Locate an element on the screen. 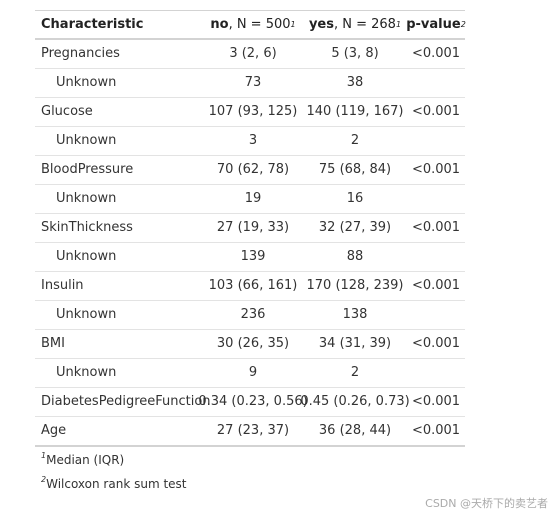 The image size is (554, 515). footnote: 2Wilcoxon rank sum test is located at coordinates (114, 483).